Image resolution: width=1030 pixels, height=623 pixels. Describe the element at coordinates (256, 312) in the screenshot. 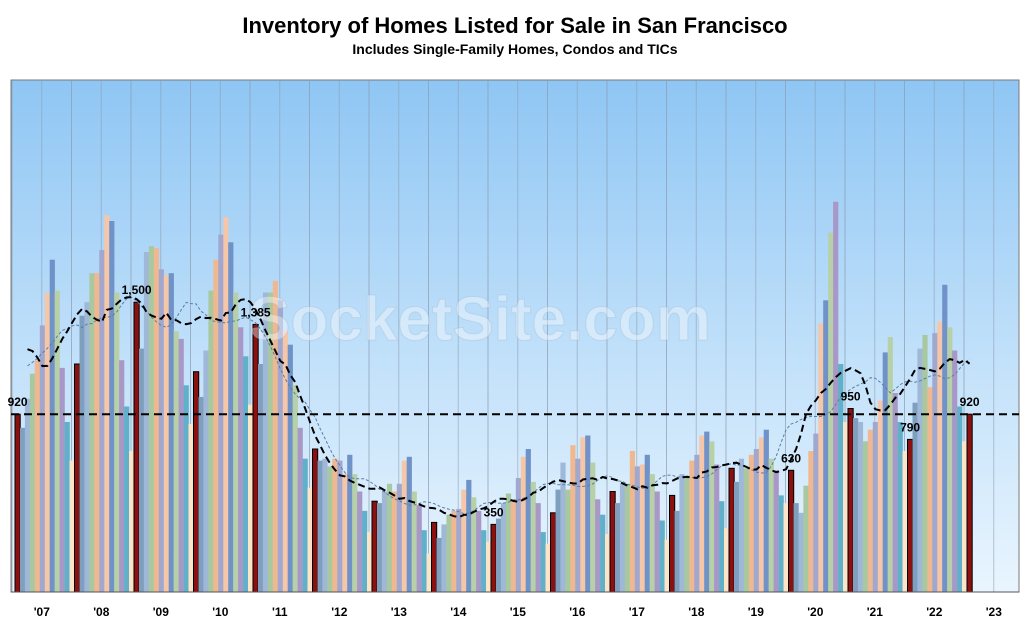

I see `data-label: 1,385` at that location.